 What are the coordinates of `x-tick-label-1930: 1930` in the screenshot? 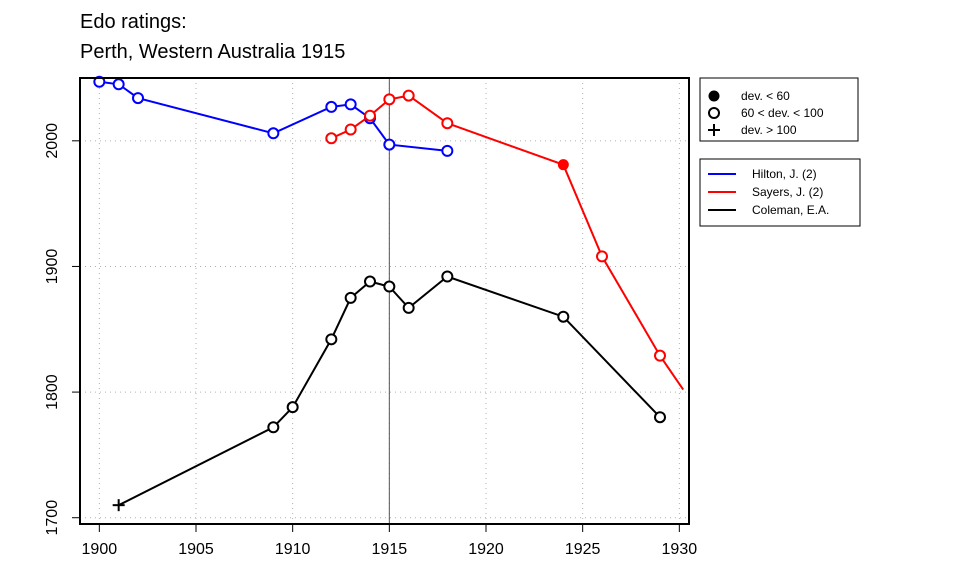 It's located at (680, 549).